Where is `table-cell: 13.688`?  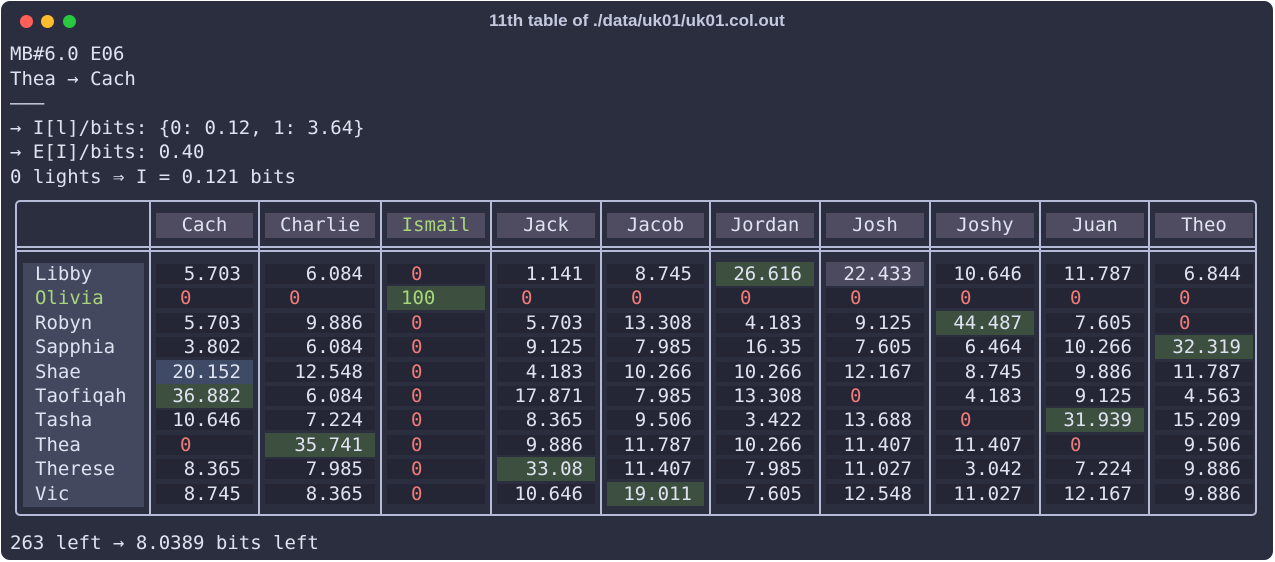
table-cell: 13.688 is located at coordinates (877, 420).